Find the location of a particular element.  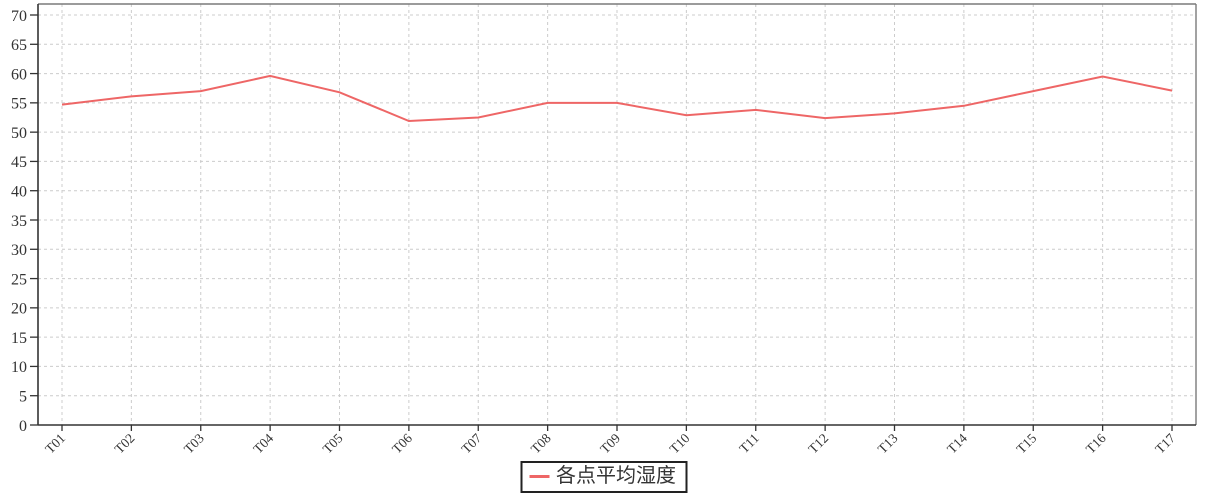

x-axis-tick-label: T12 is located at coordinates (818, 444).